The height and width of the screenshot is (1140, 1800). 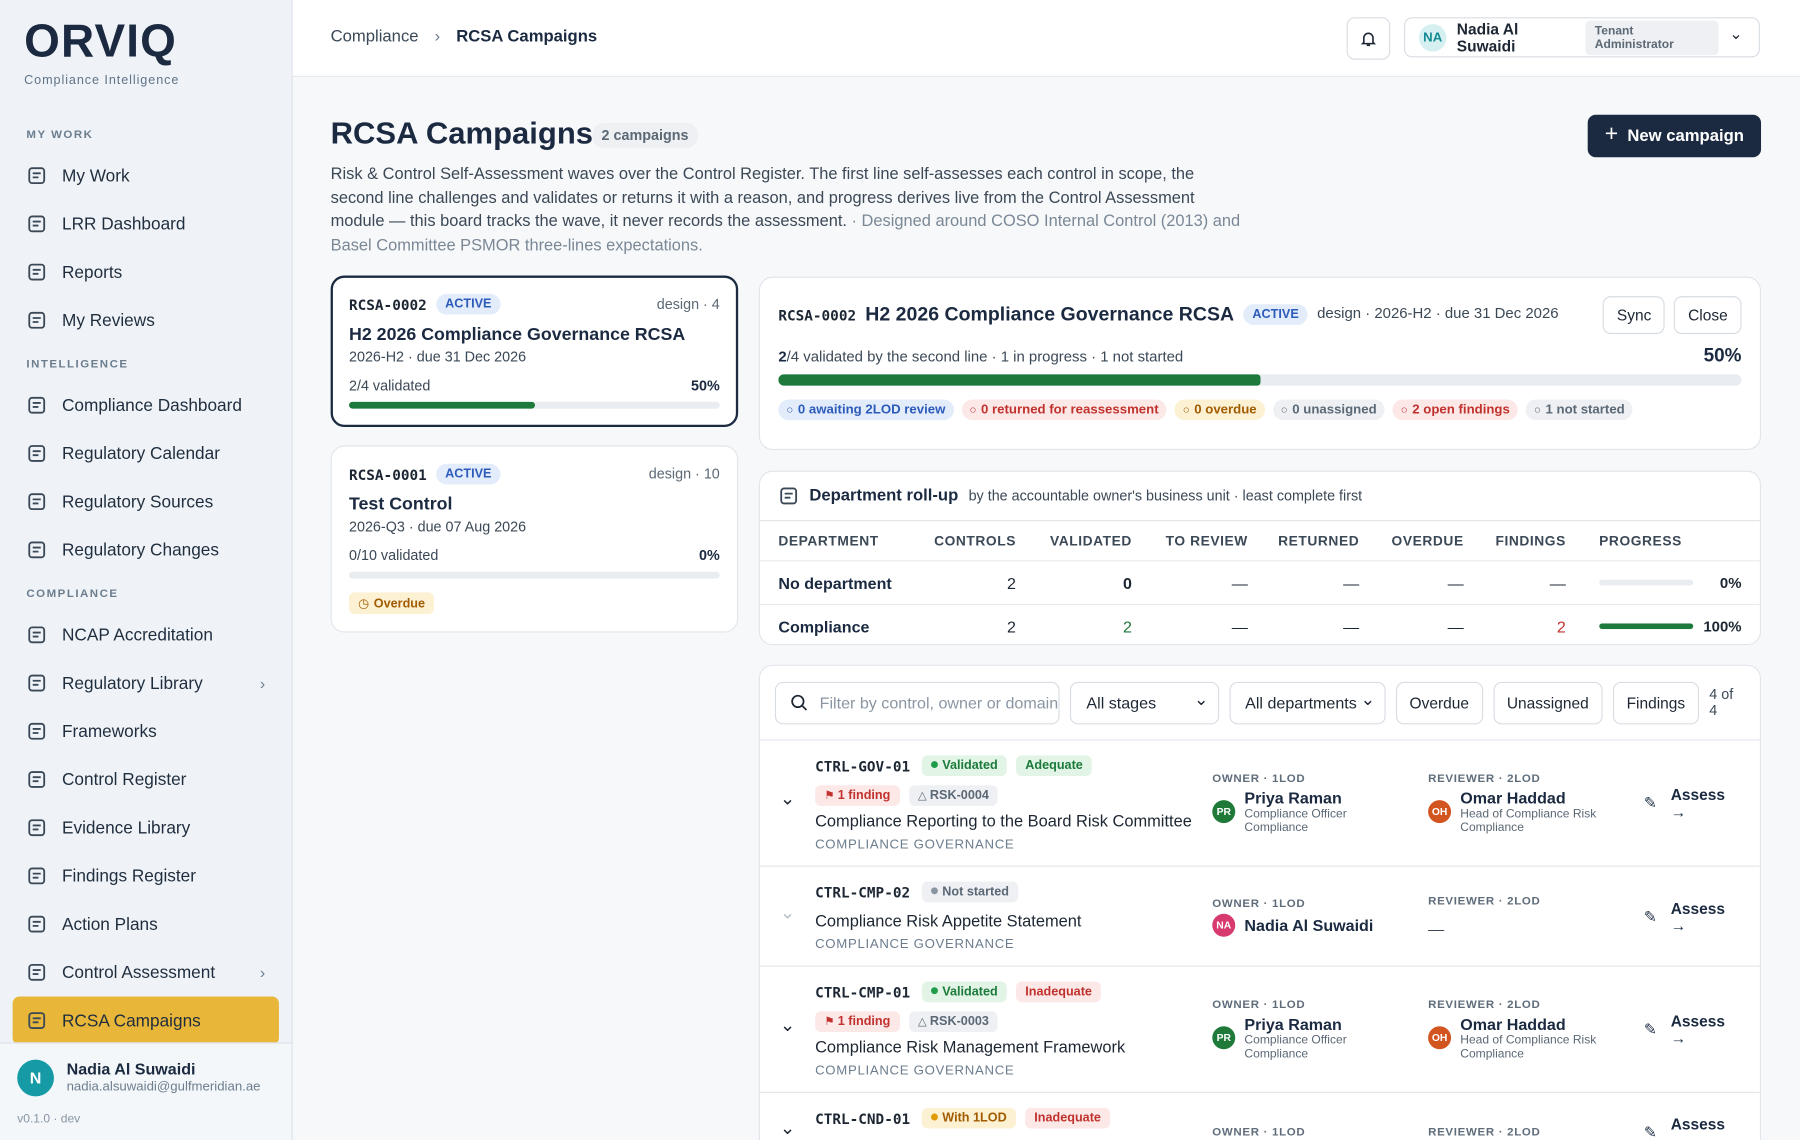 I want to click on nav-item: Reports, so click(x=146, y=272).